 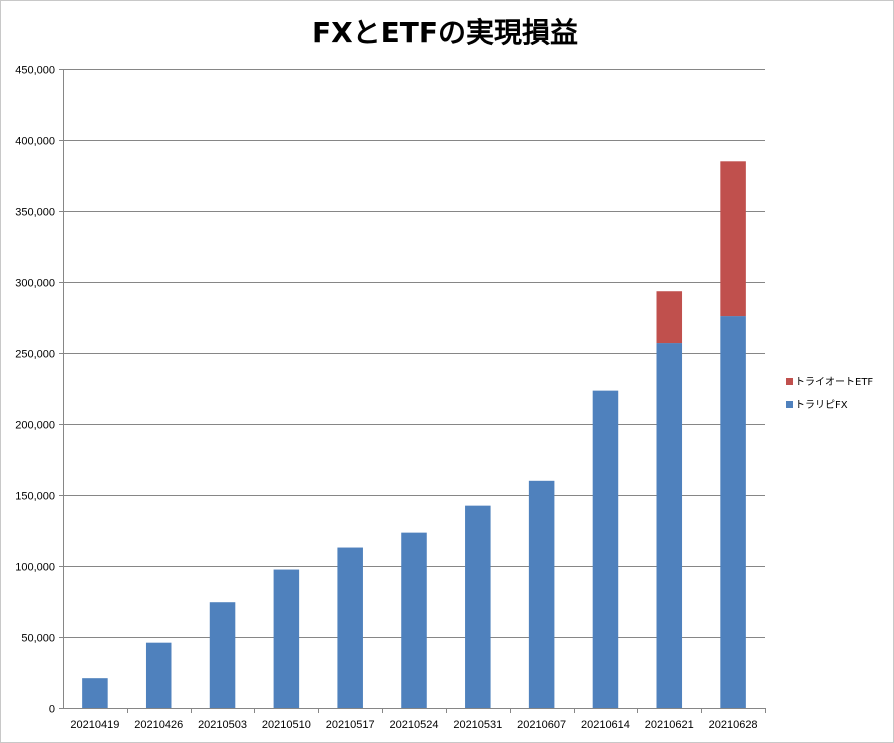 What do you see at coordinates (445, 32) in the screenshot?
I see `chart-title: FXとETFの実現損益` at bounding box center [445, 32].